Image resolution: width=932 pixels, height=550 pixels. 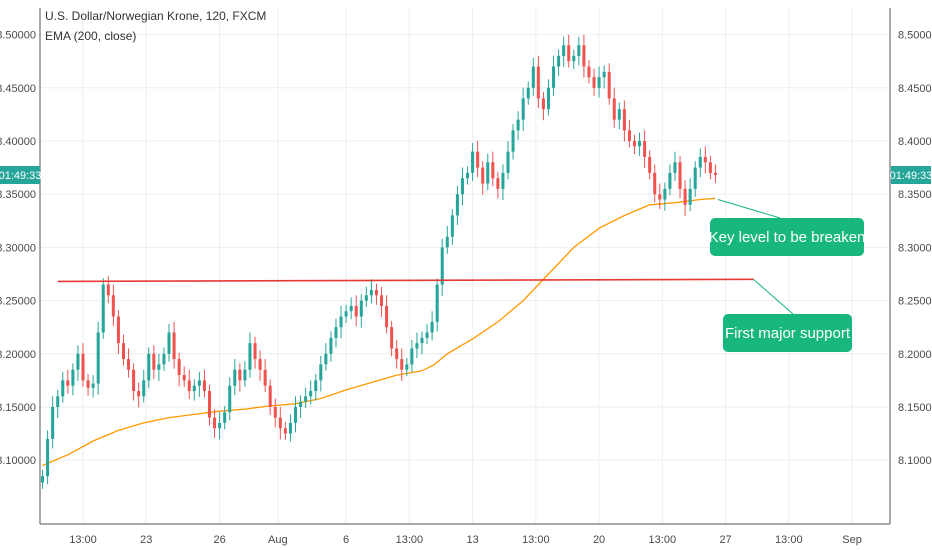 I want to click on callout-box, so click(x=787, y=237).